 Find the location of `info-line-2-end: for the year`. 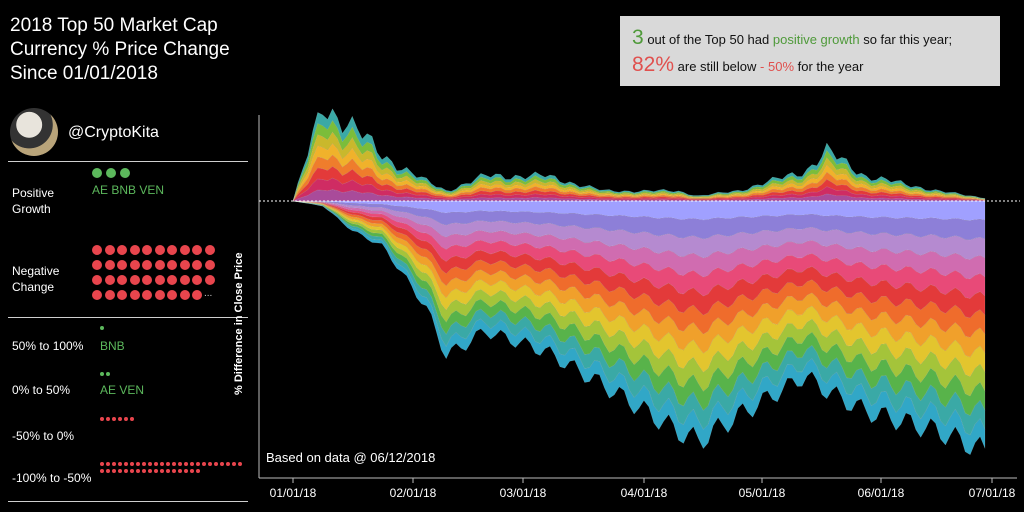

info-line-2-end: for the year is located at coordinates (830, 66).